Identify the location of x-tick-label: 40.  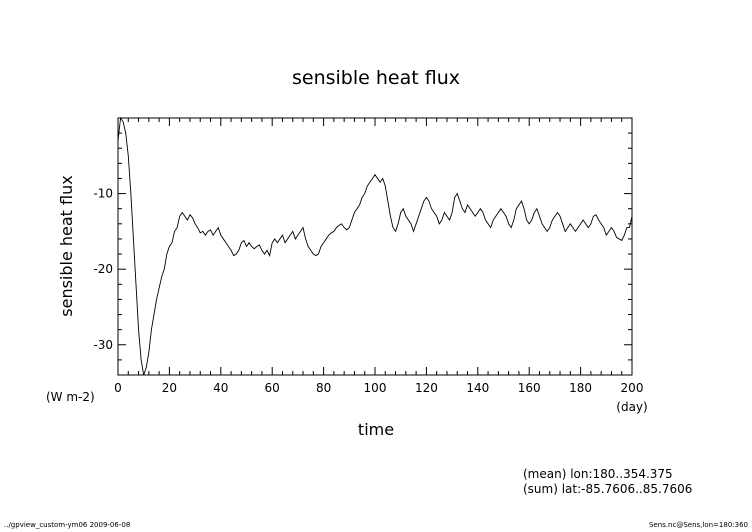
(220, 388).